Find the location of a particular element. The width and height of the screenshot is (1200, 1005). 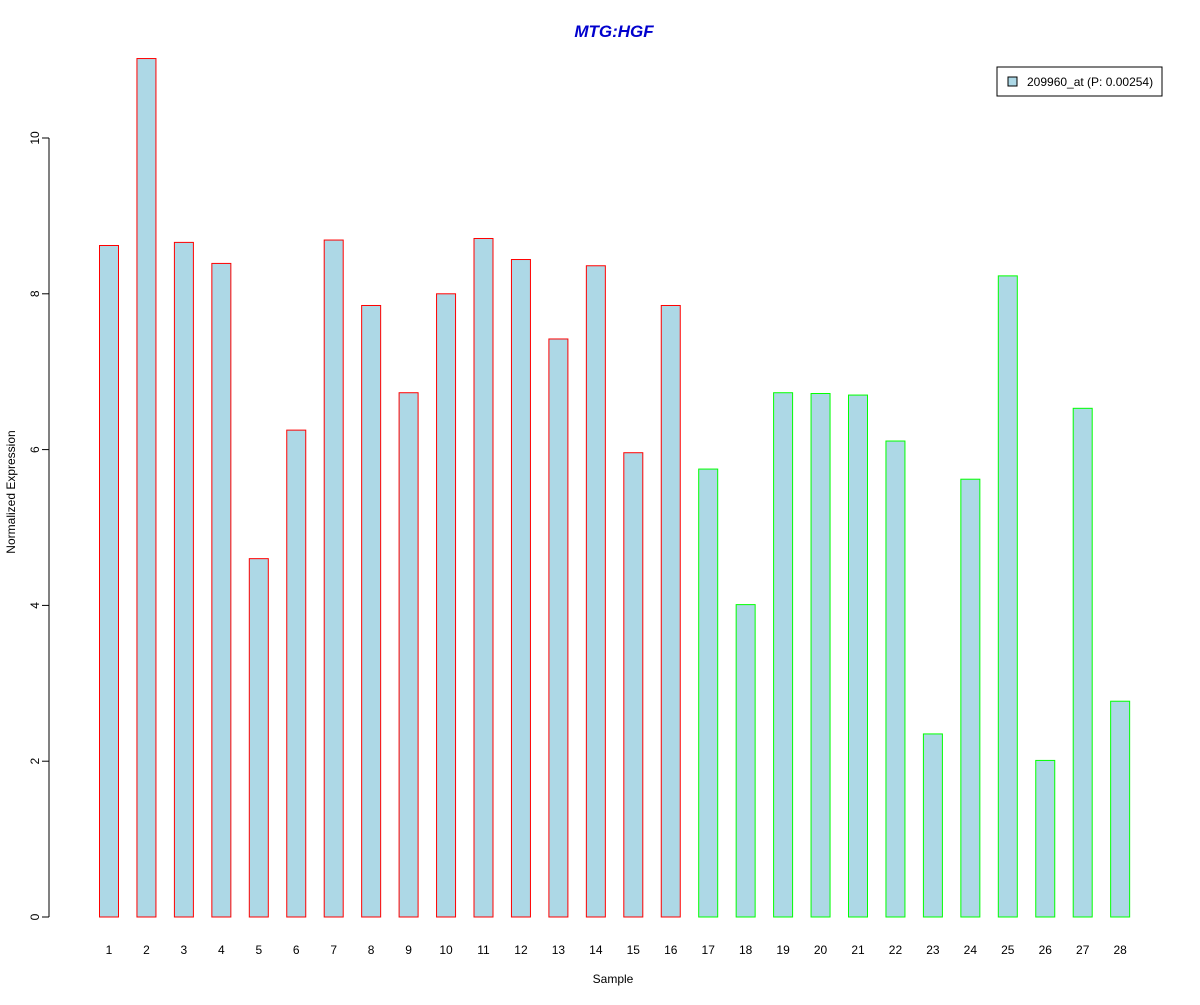

y-axis-label: Normalized Expression is located at coordinates (11, 491).